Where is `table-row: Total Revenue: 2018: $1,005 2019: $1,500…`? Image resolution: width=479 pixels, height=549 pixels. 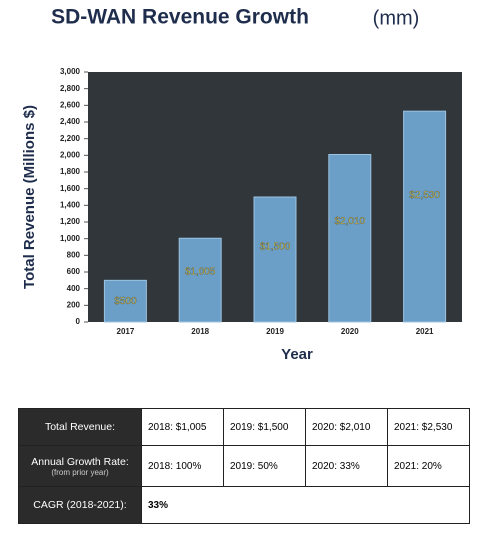
table-row: Total Revenue: 2018: $1,005 2019: $1,500… is located at coordinates (244, 427).